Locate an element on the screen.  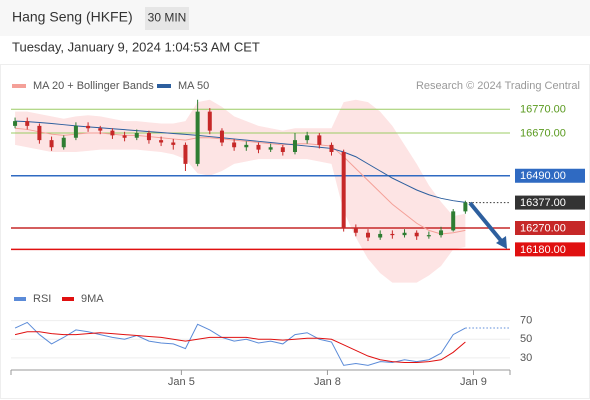
level-label: 16670.00 is located at coordinates (543, 133).